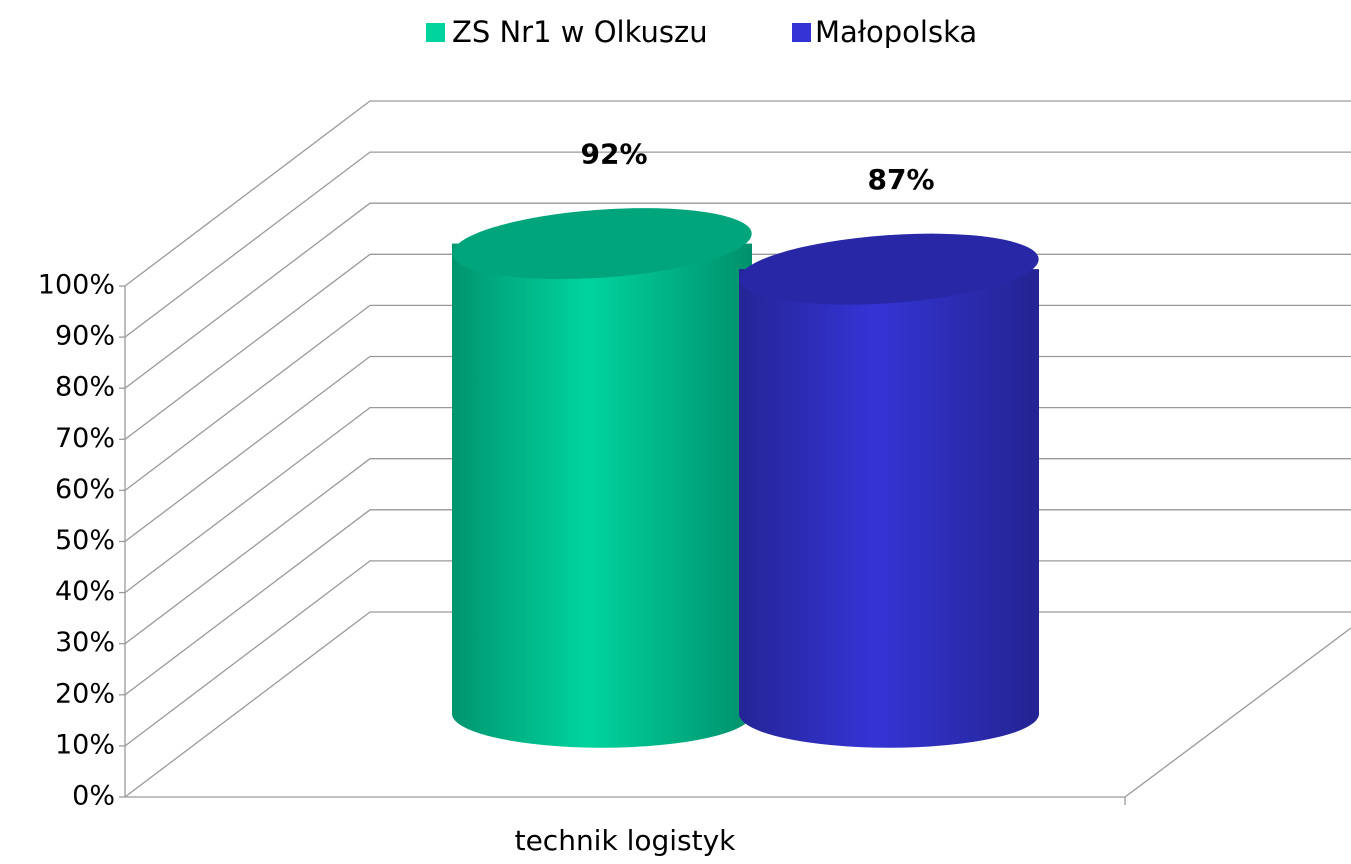 This screenshot has height=864, width=1351. Describe the element at coordinates (626, 840) in the screenshot. I see `category-label: technik logistyk` at that location.